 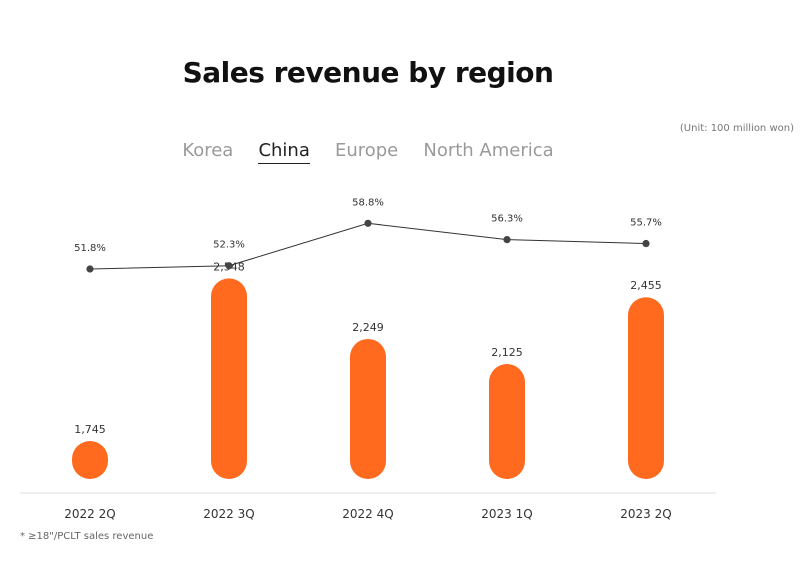 What do you see at coordinates (645, 514) in the screenshot?
I see `x-tick-label-4: 2023 2Q` at bounding box center [645, 514].